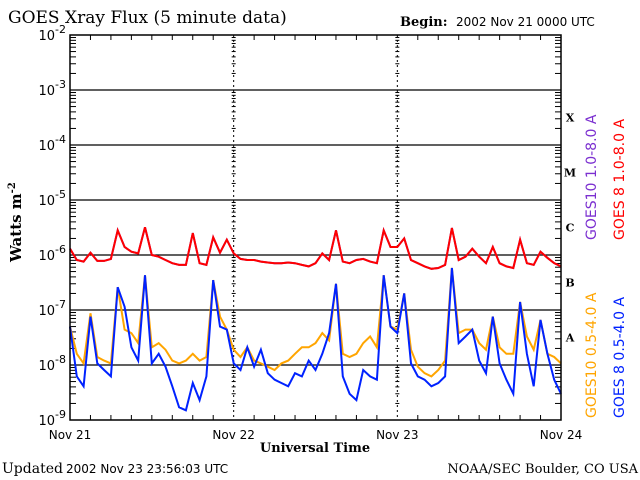 Image resolution: width=640 pixels, height=480 pixels. I want to click on x-tick-labels: Nov 21 Nov 22 Nov 23 Nov 24, so click(316, 435).